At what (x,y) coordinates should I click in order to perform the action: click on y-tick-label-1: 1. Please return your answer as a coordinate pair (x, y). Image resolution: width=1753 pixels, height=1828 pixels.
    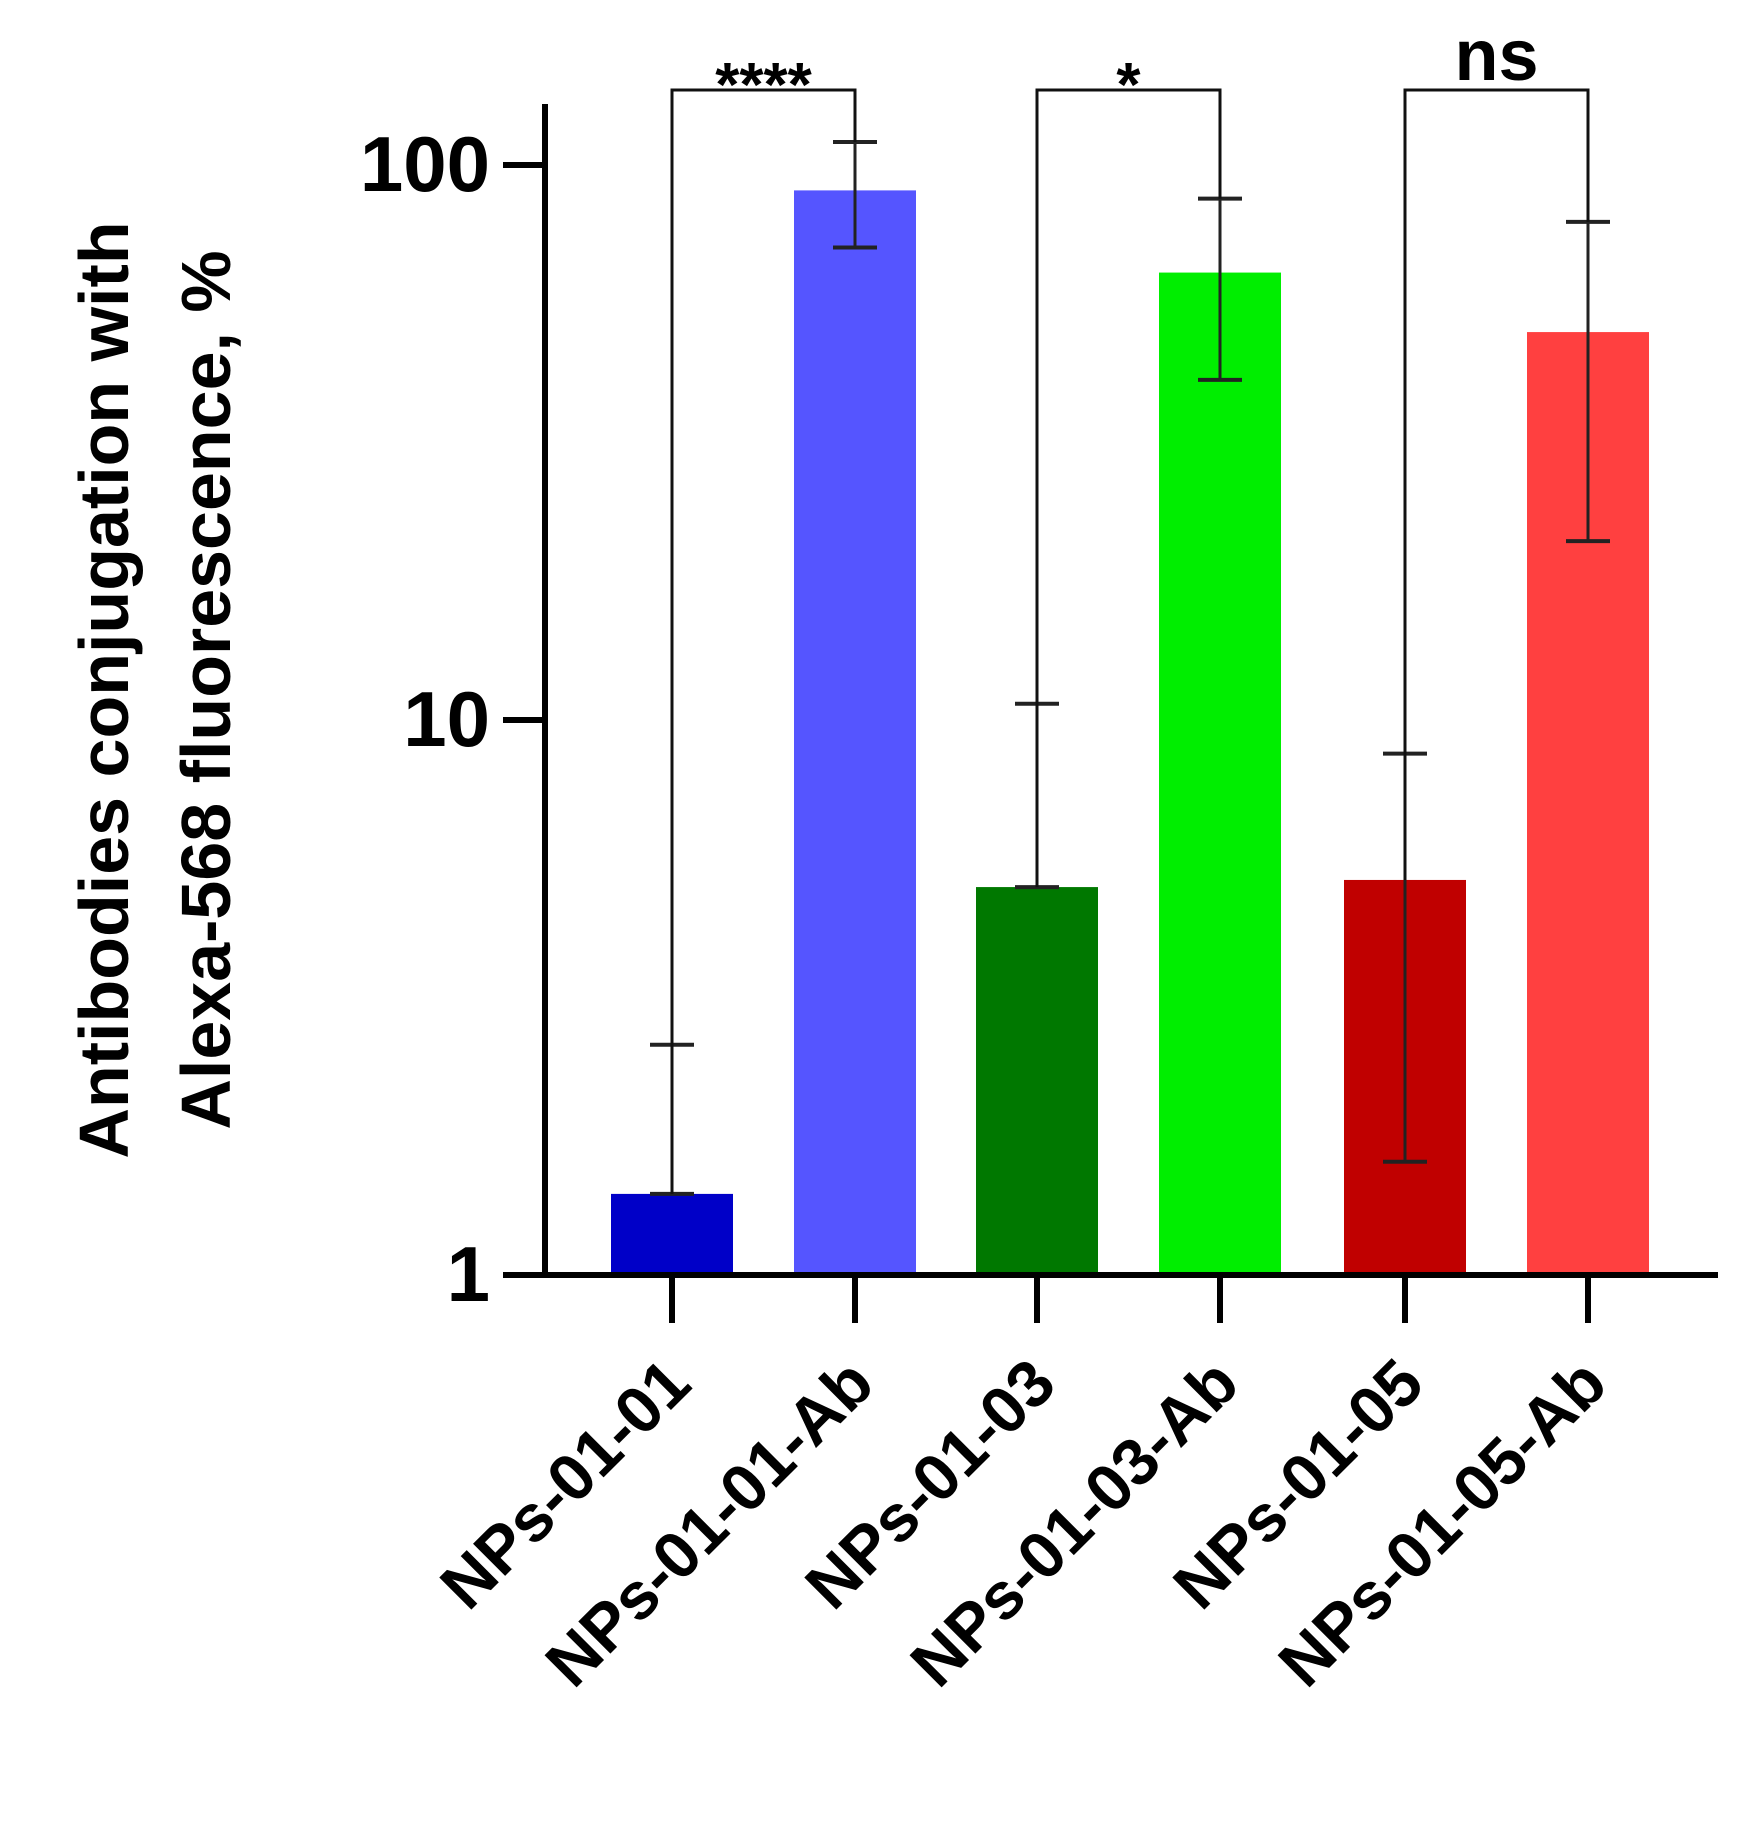
    Looking at the image, I should click on (468, 1274).